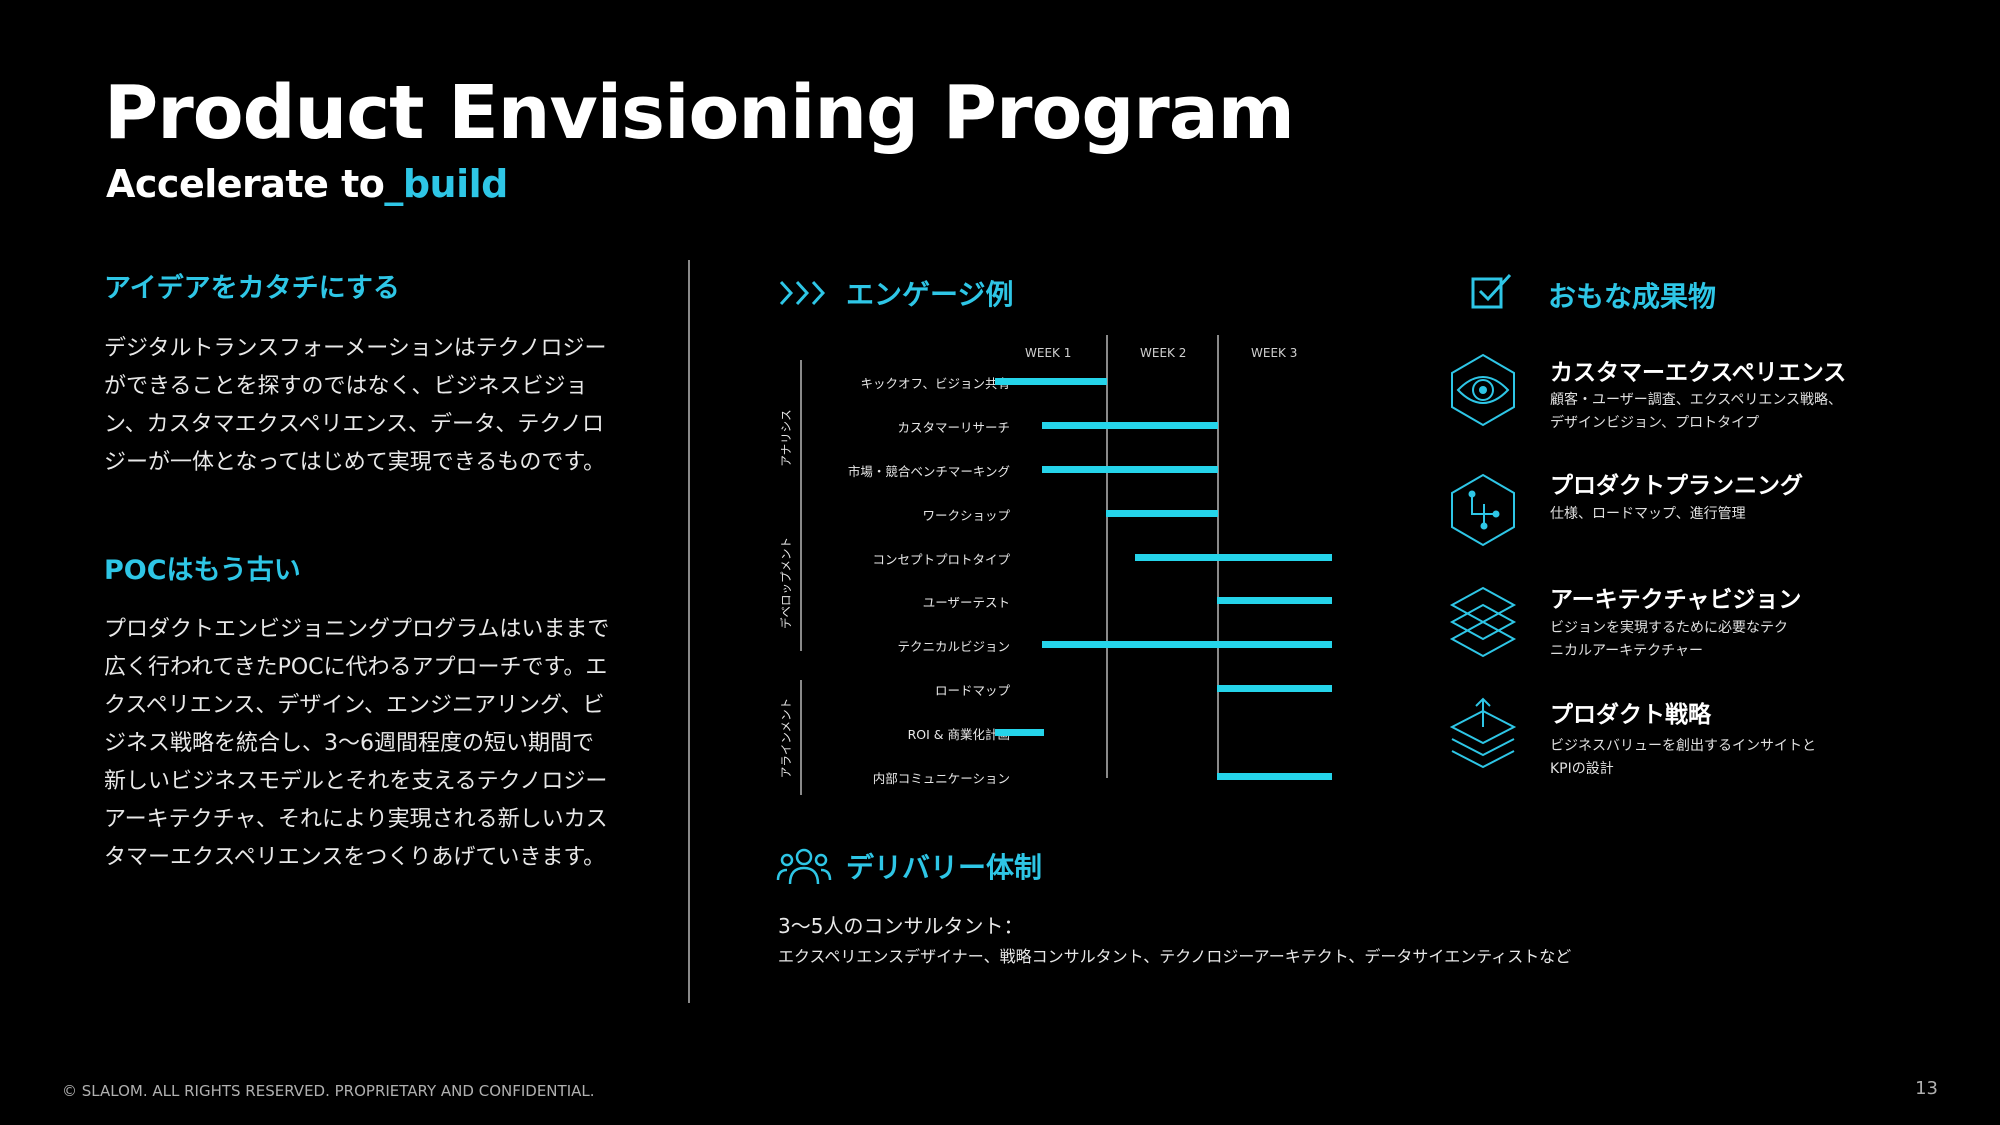 The width and height of the screenshot is (2000, 1125). What do you see at coordinates (802, 293) in the screenshot?
I see `chevrons-right-icon` at bounding box center [802, 293].